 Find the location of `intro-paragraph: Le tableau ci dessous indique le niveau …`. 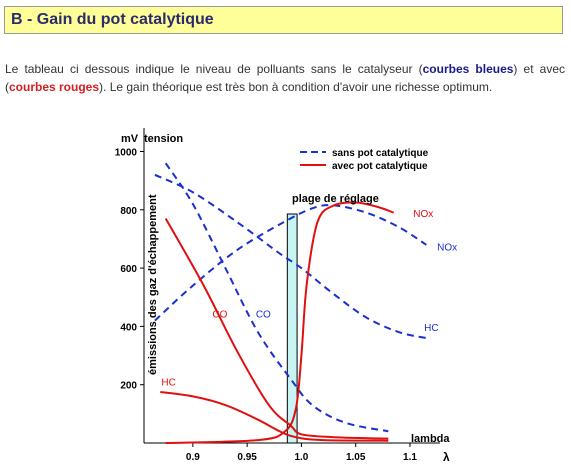

intro-paragraph: Le tableau ci dessous indique le niveau … is located at coordinates (285, 78).